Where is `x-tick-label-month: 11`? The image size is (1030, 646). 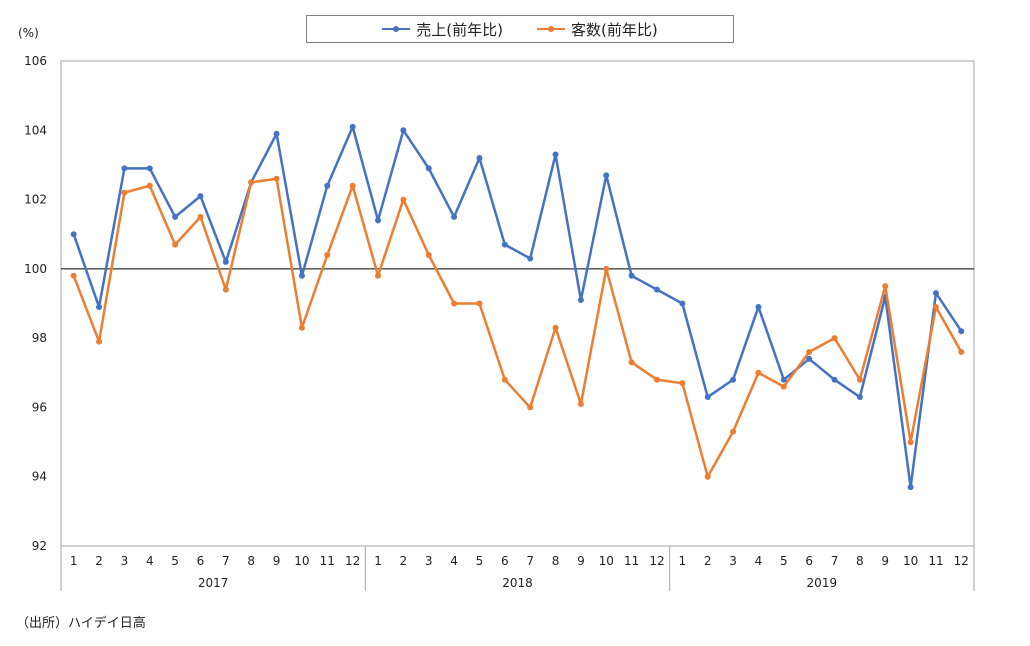
x-tick-label-month: 11 is located at coordinates (935, 561).